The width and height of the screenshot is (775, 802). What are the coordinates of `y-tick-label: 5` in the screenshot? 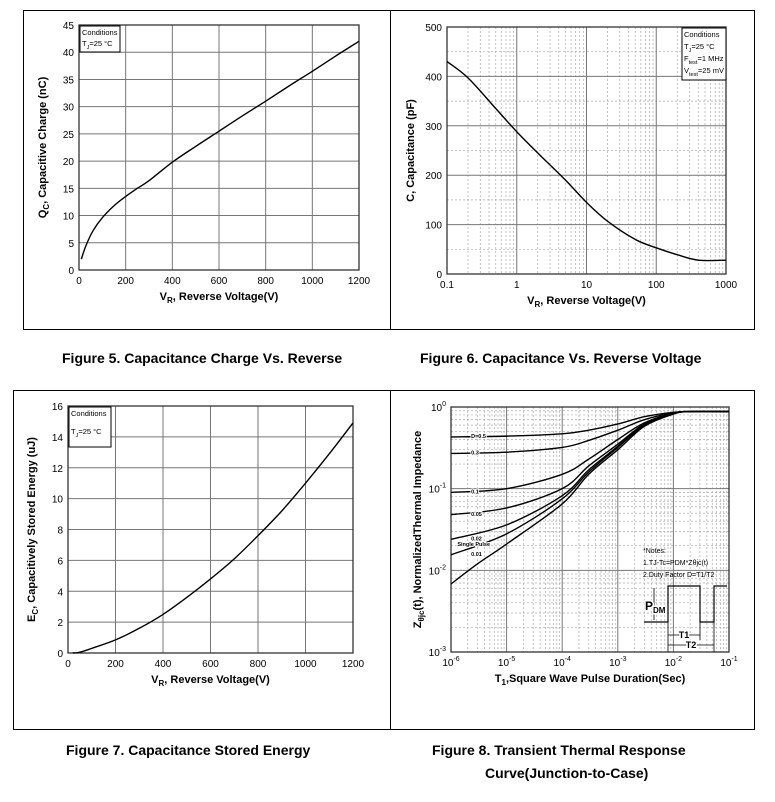 It's located at (71, 244).